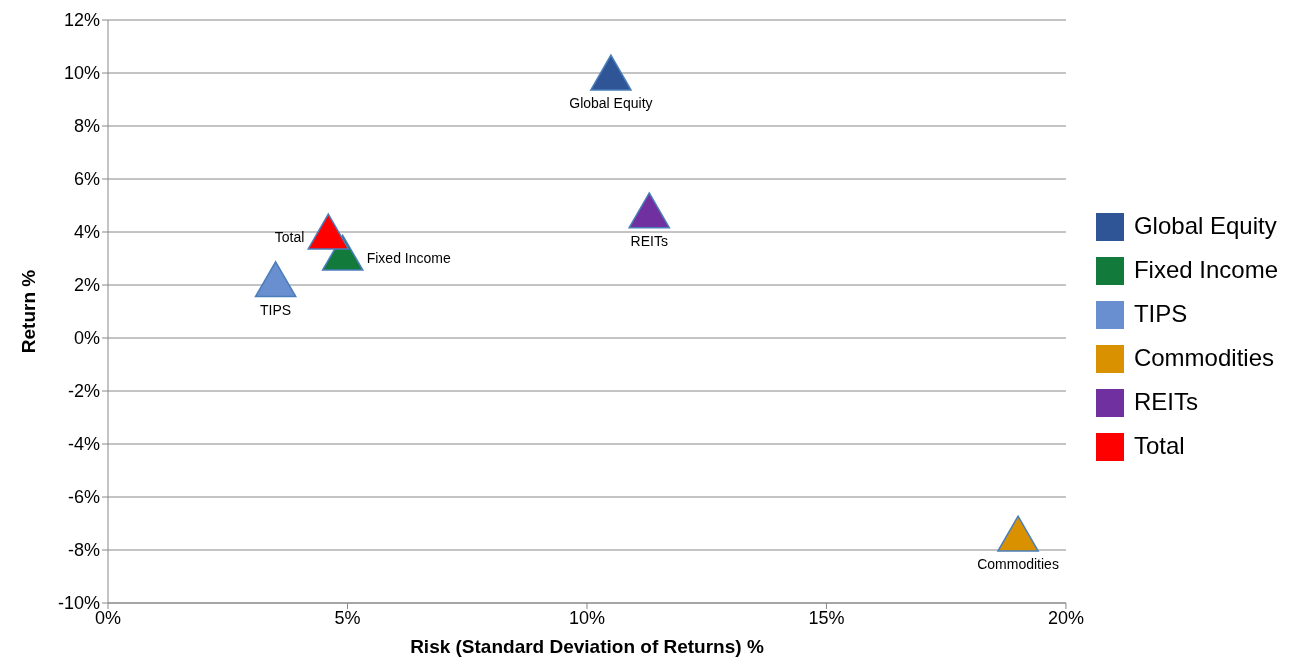 This screenshot has width=1316, height=670. I want to click on legend-label: Global Equity, so click(1205, 225).